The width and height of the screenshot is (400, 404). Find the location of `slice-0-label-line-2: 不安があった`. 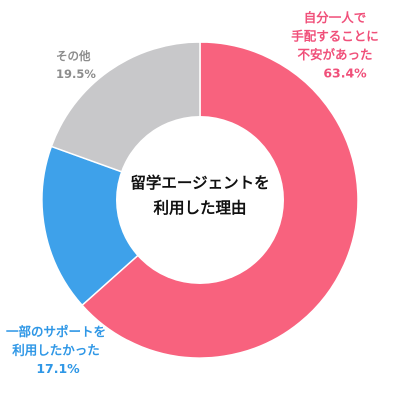

slice-0-label-line-2: 不安があった is located at coordinates (334, 54).